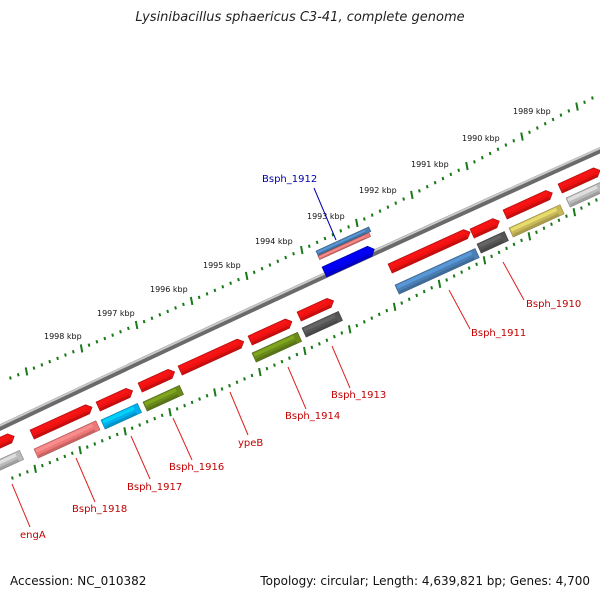 The height and width of the screenshot is (600, 600). What do you see at coordinates (312, 416) in the screenshot?
I see `gene-label: Bsph_1914` at bounding box center [312, 416].